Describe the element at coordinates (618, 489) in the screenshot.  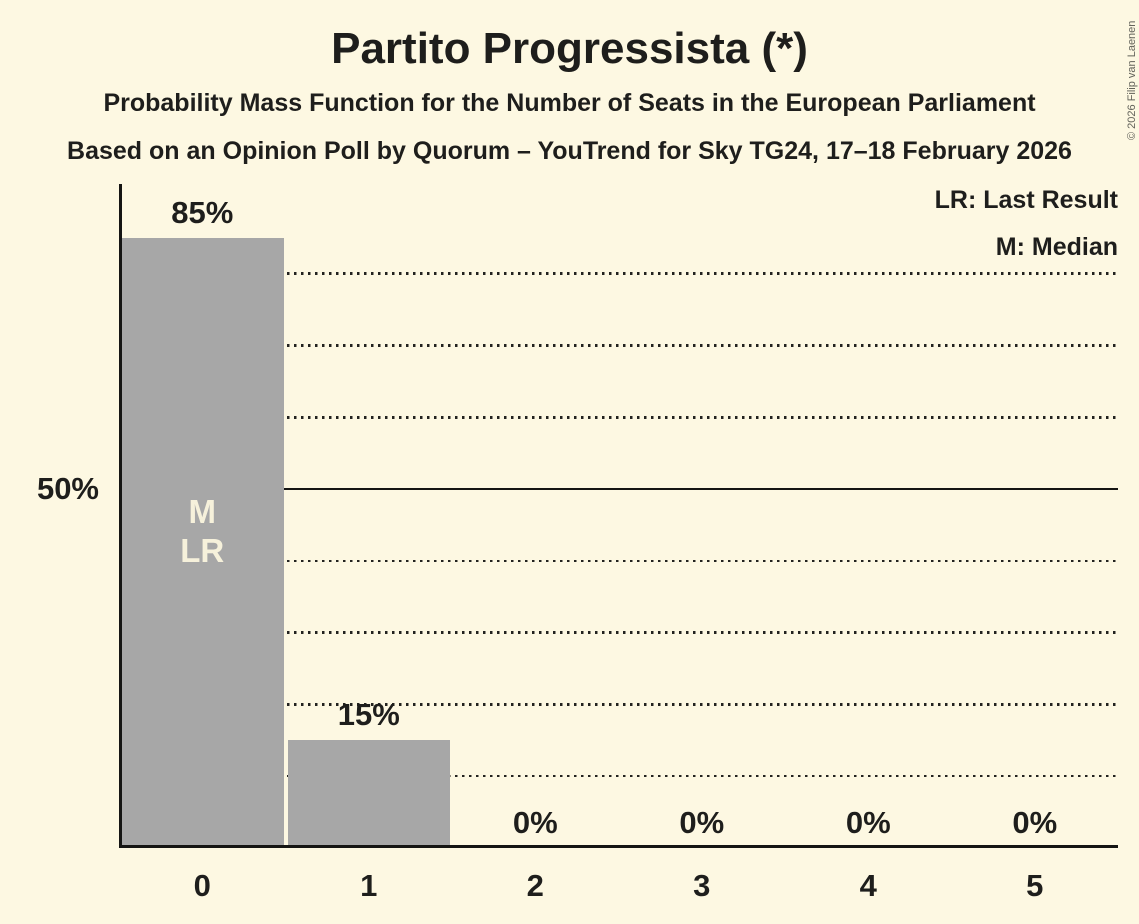
I see `gridline-50-solid` at that location.